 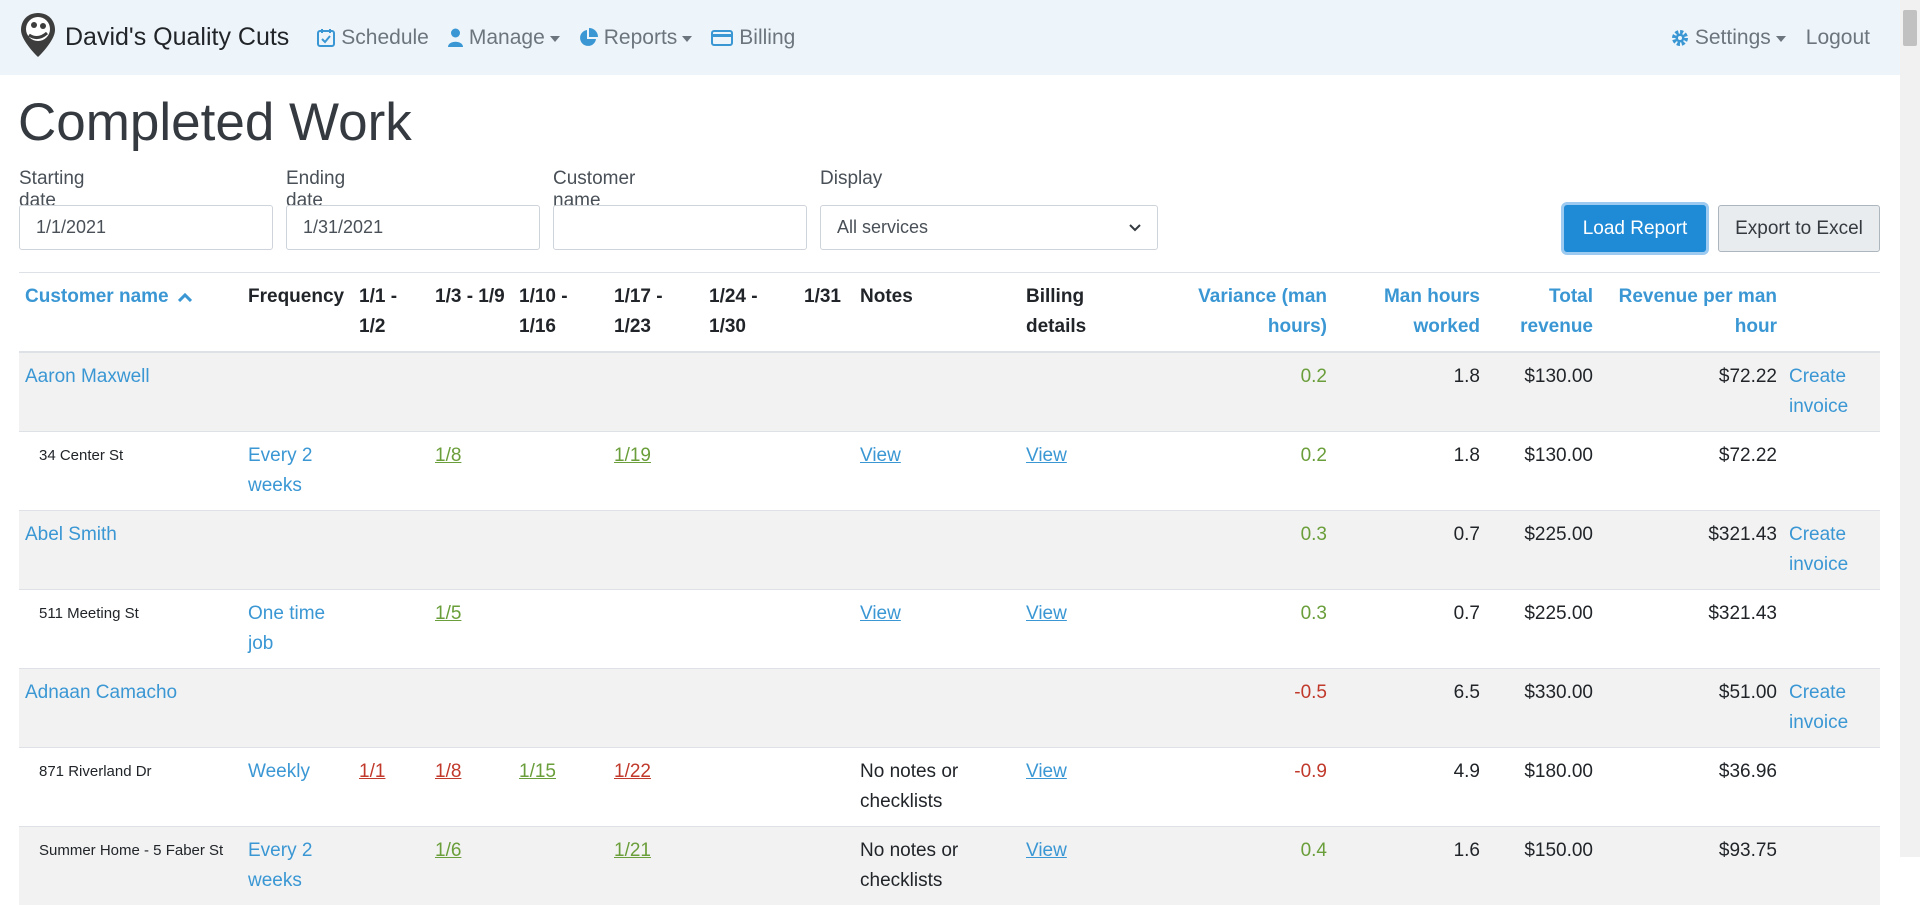 I want to click on nav-reports-label: Reports, so click(x=641, y=38).